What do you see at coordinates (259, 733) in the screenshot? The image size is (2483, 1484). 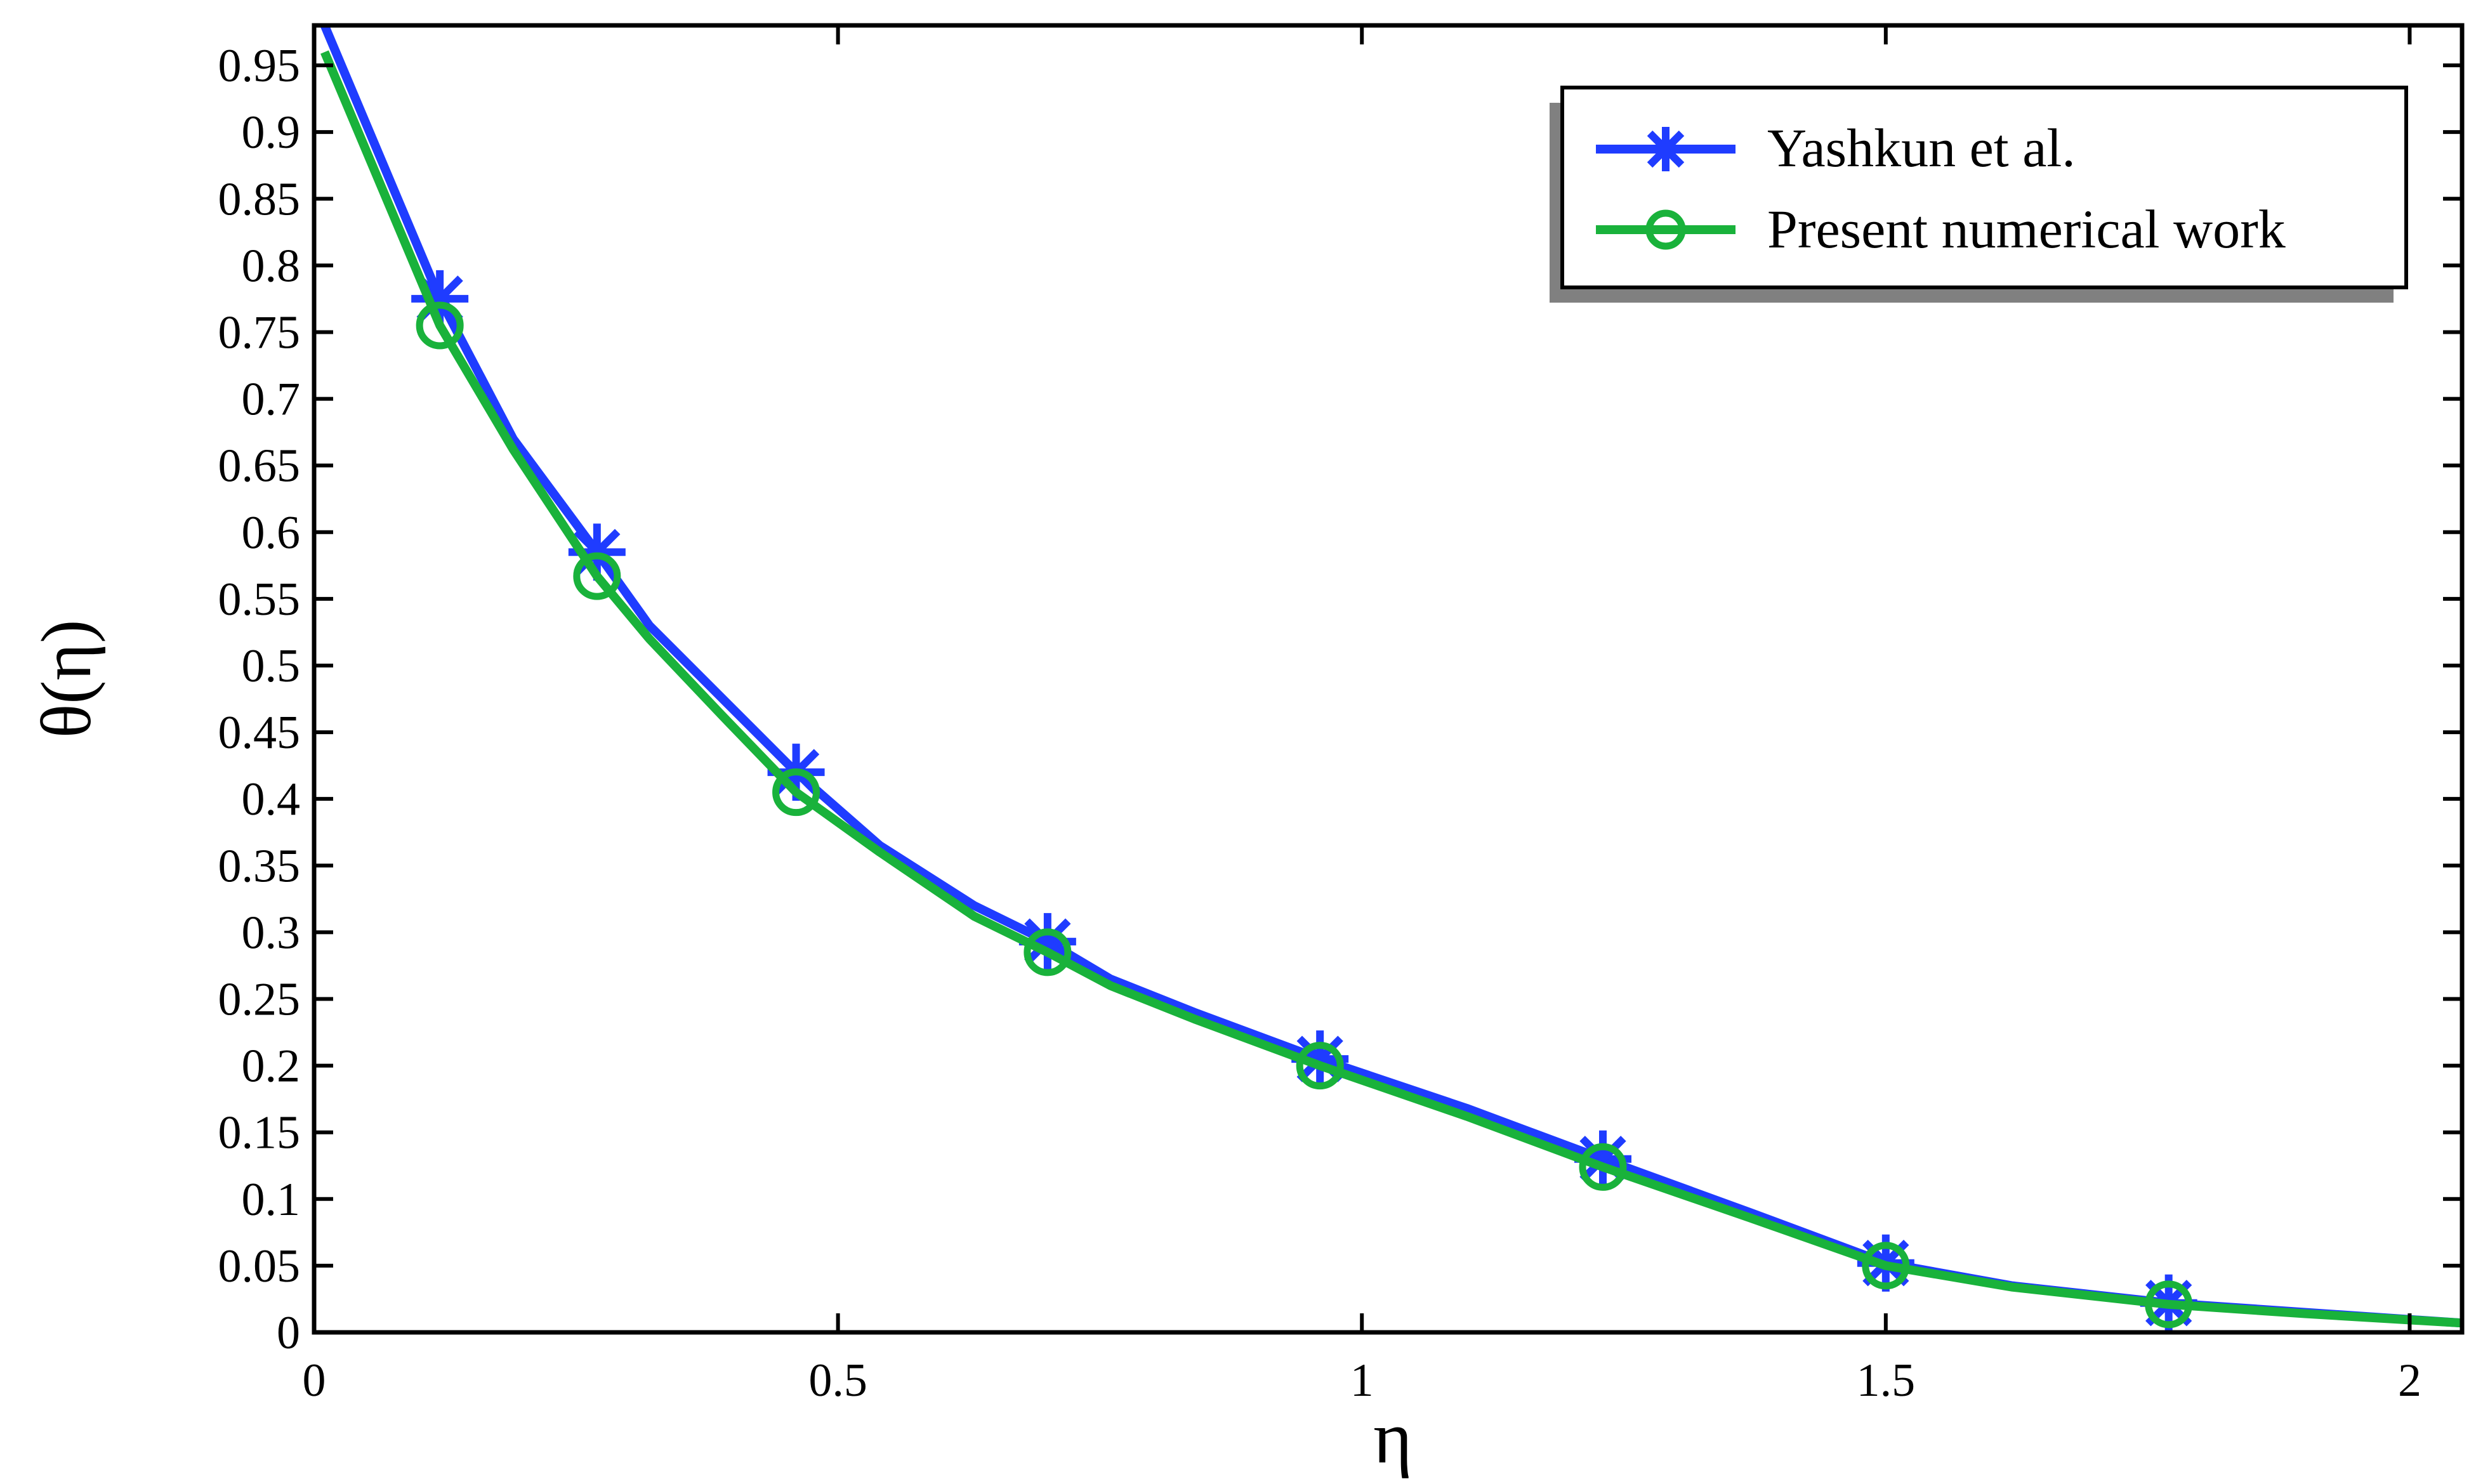 I see `y-tick-label: 0.45` at bounding box center [259, 733].